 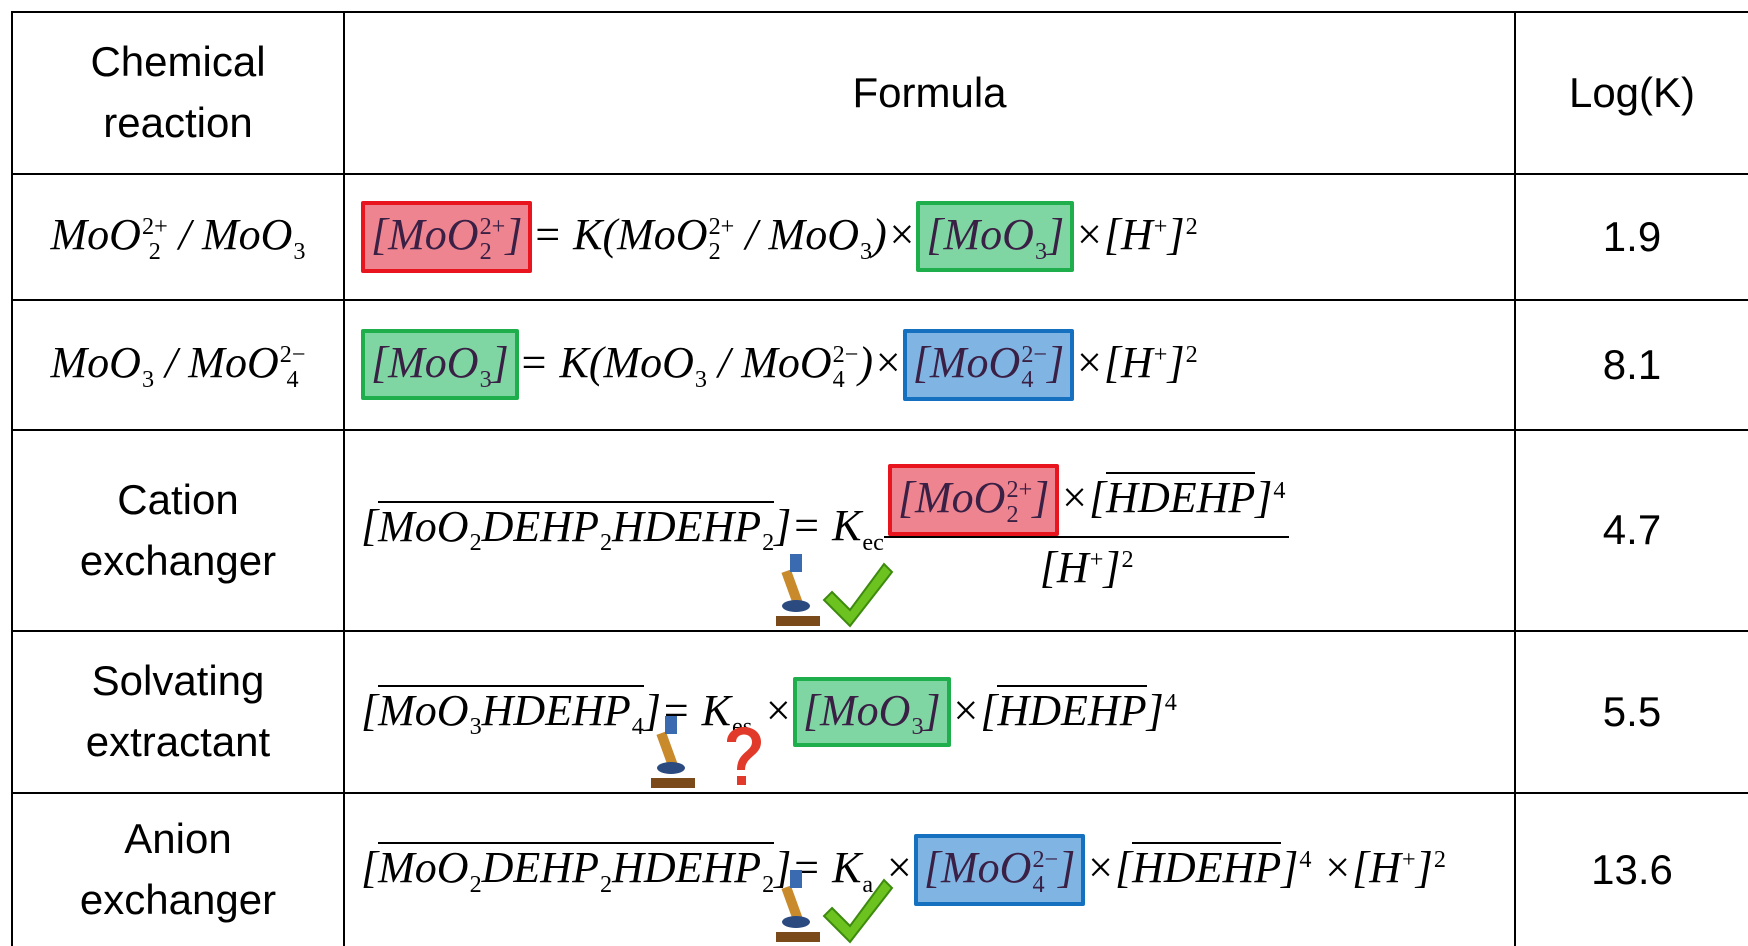 What do you see at coordinates (1109, 868) in the screenshot?
I see `math-text: ×[` at bounding box center [1109, 868].